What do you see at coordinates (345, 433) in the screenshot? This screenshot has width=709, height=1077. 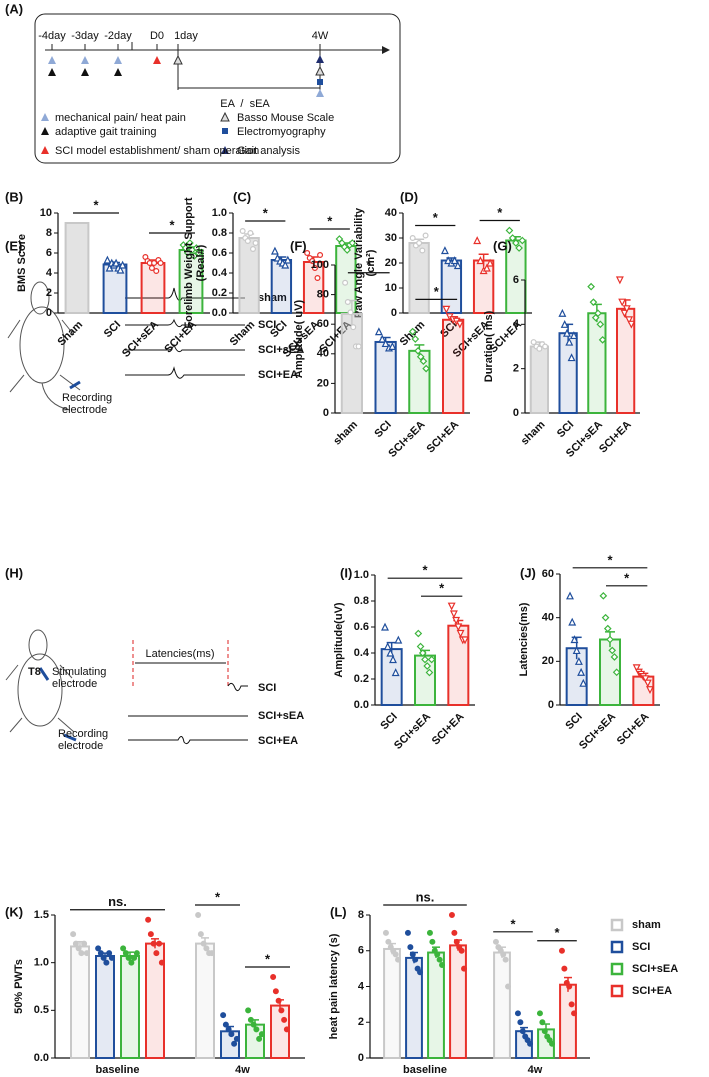 I see `x-tick-label: sham` at bounding box center [345, 433].